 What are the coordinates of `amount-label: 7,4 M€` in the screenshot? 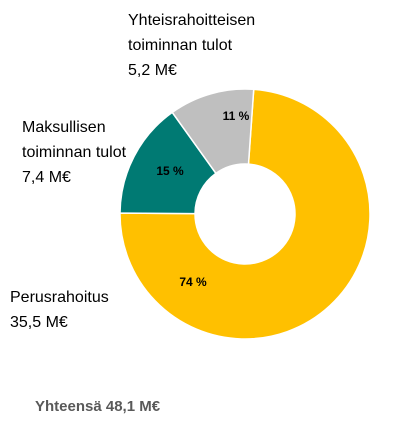 It's located at (46, 177).